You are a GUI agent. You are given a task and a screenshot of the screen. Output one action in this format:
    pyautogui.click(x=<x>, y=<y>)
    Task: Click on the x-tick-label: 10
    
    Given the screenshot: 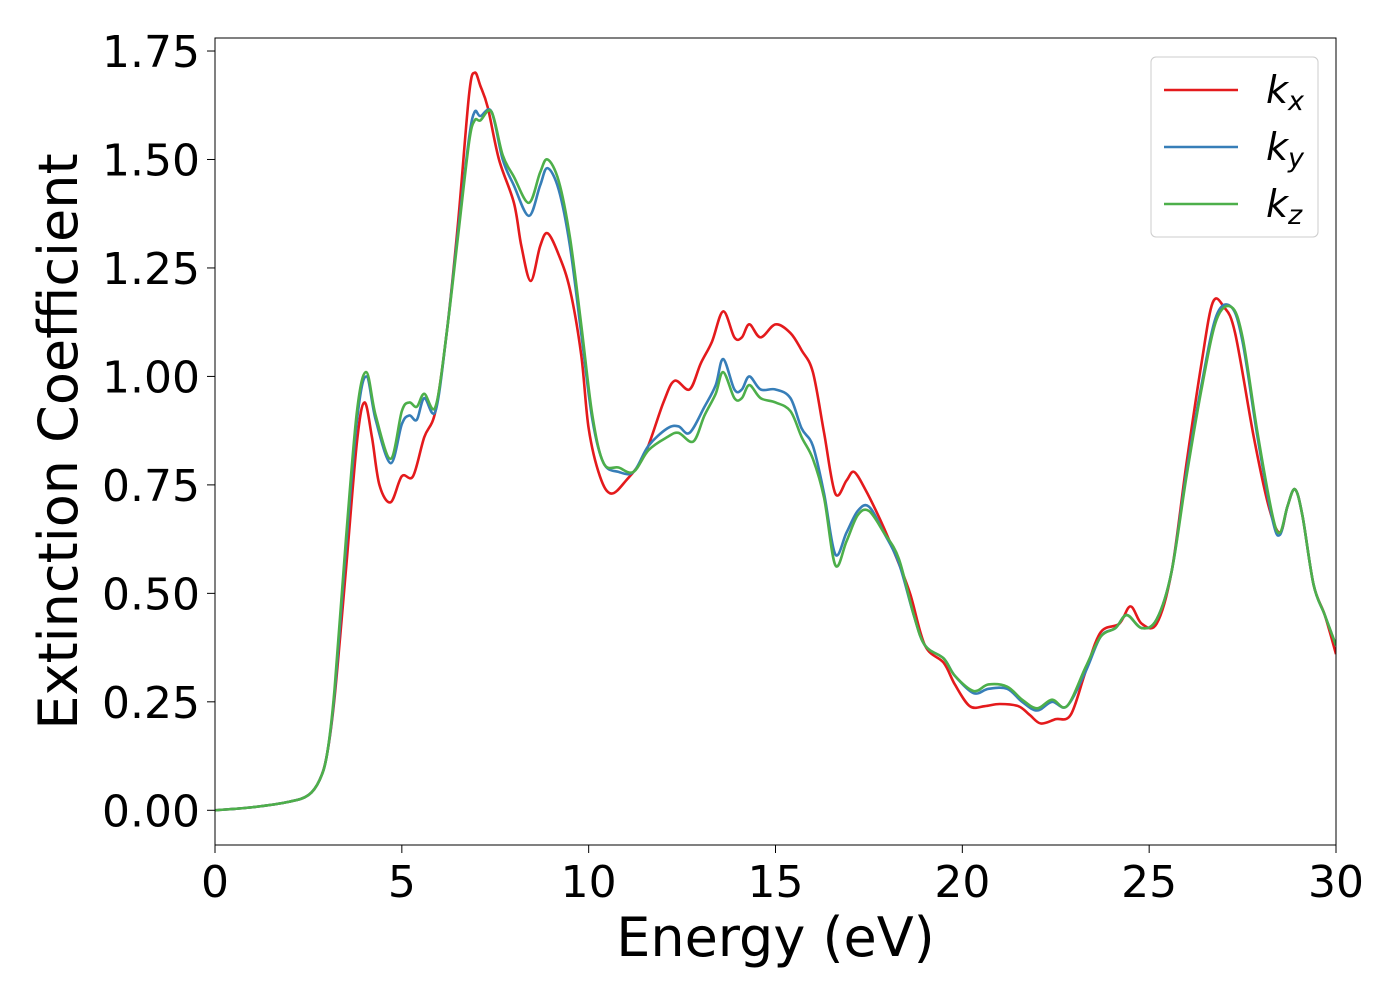 What is the action you would take?
    pyautogui.click(x=589, y=882)
    